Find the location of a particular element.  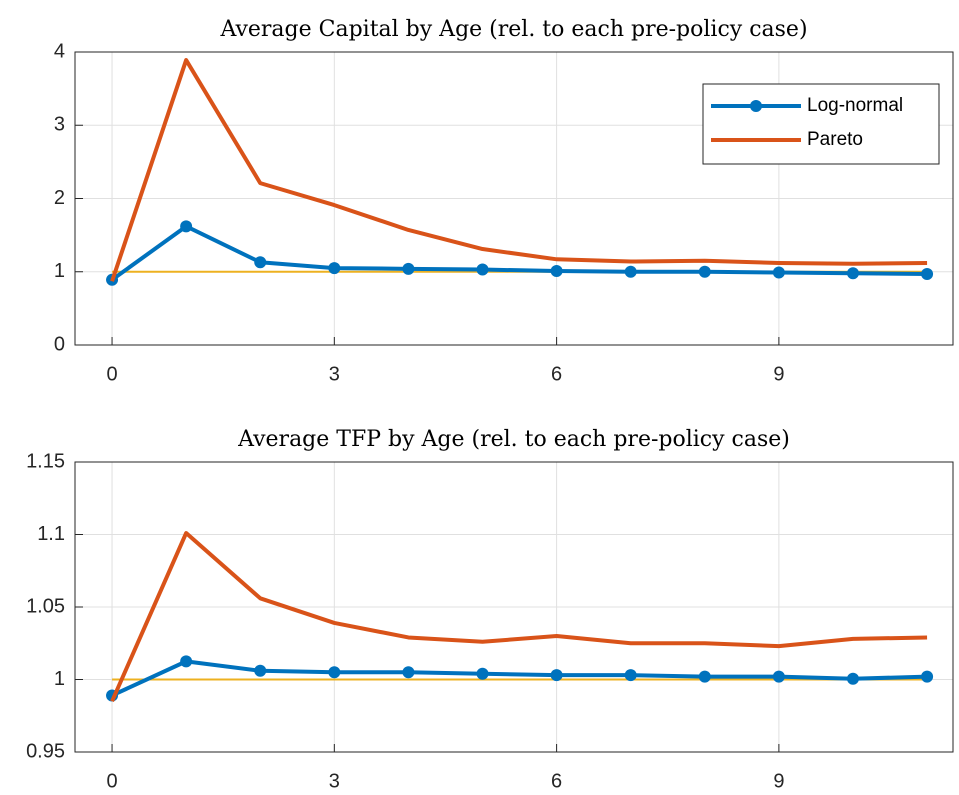

y-tick-label: 1.15 is located at coordinates (45, 461).